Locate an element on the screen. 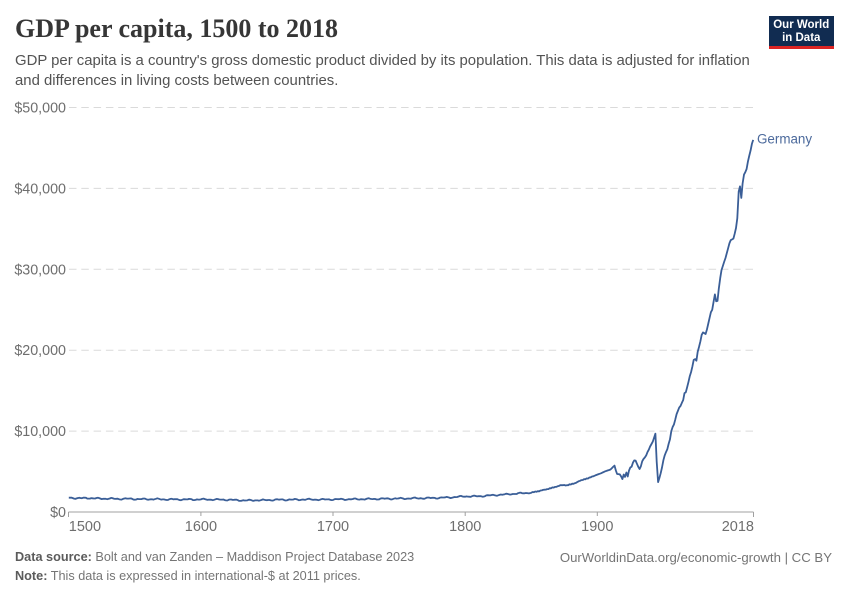 This screenshot has width=850, height=600. svg-text: 1600 is located at coordinates (201, 527).